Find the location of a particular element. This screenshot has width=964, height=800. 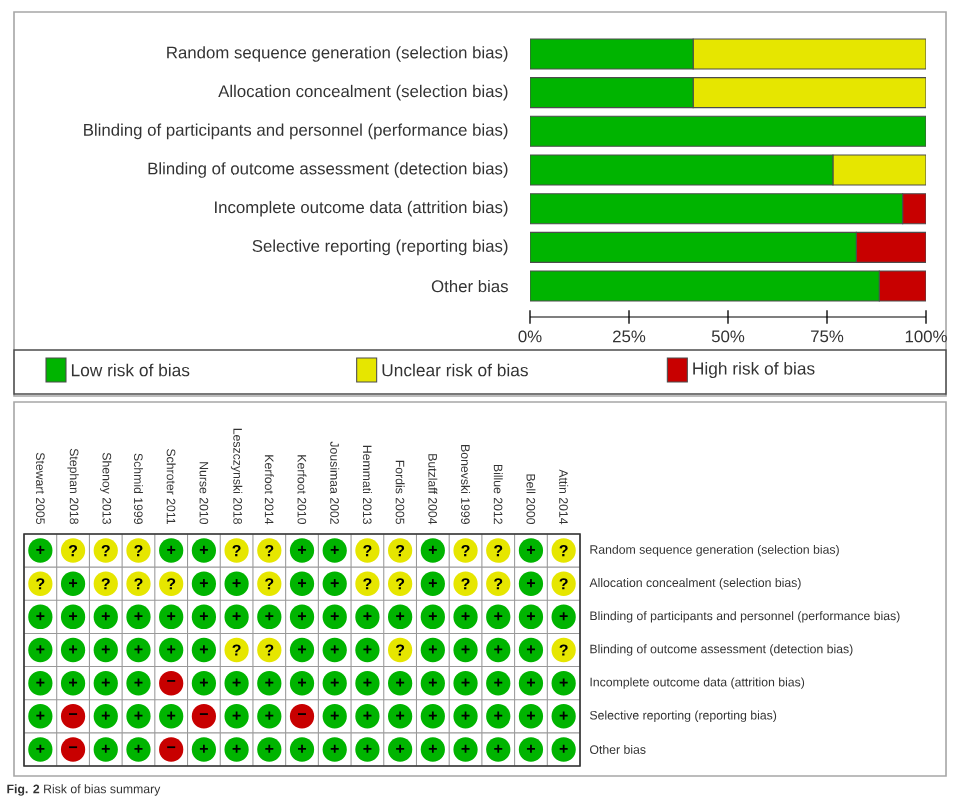

x-tick-label: 25% is located at coordinates (629, 336).